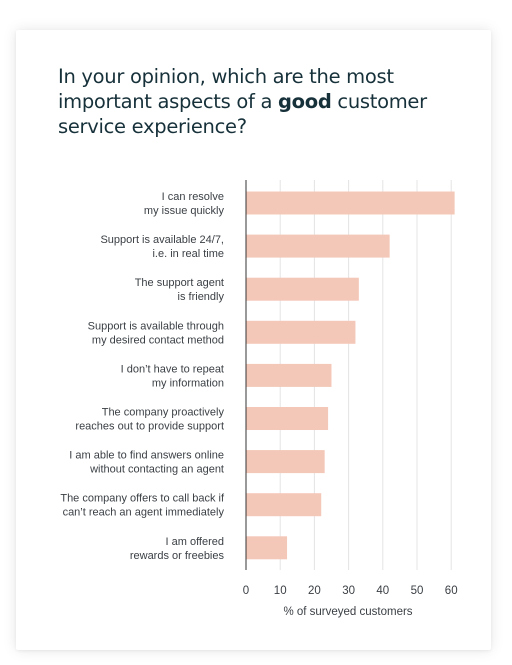  What do you see at coordinates (280, 591) in the screenshot?
I see `x-tick-label-10: 10` at bounding box center [280, 591].